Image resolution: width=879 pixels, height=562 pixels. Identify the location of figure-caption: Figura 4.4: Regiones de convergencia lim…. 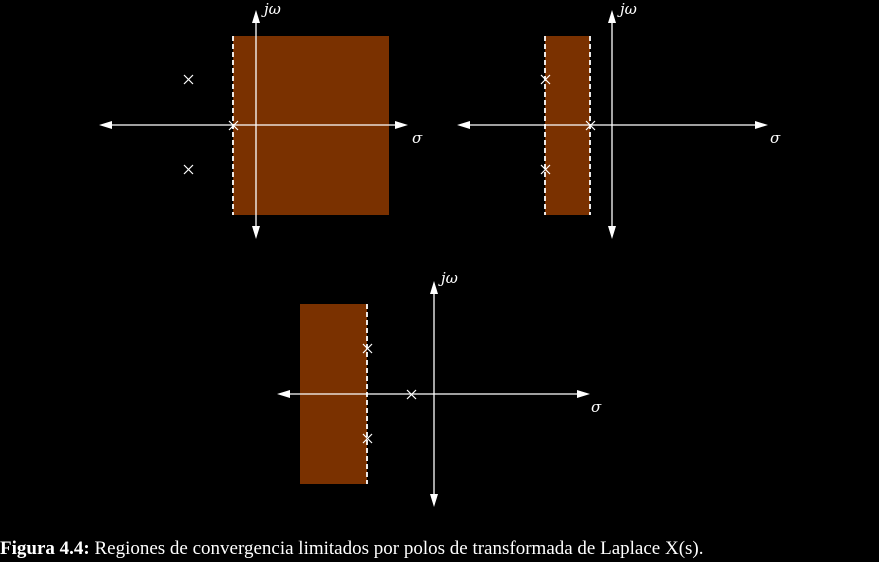
(439, 549).